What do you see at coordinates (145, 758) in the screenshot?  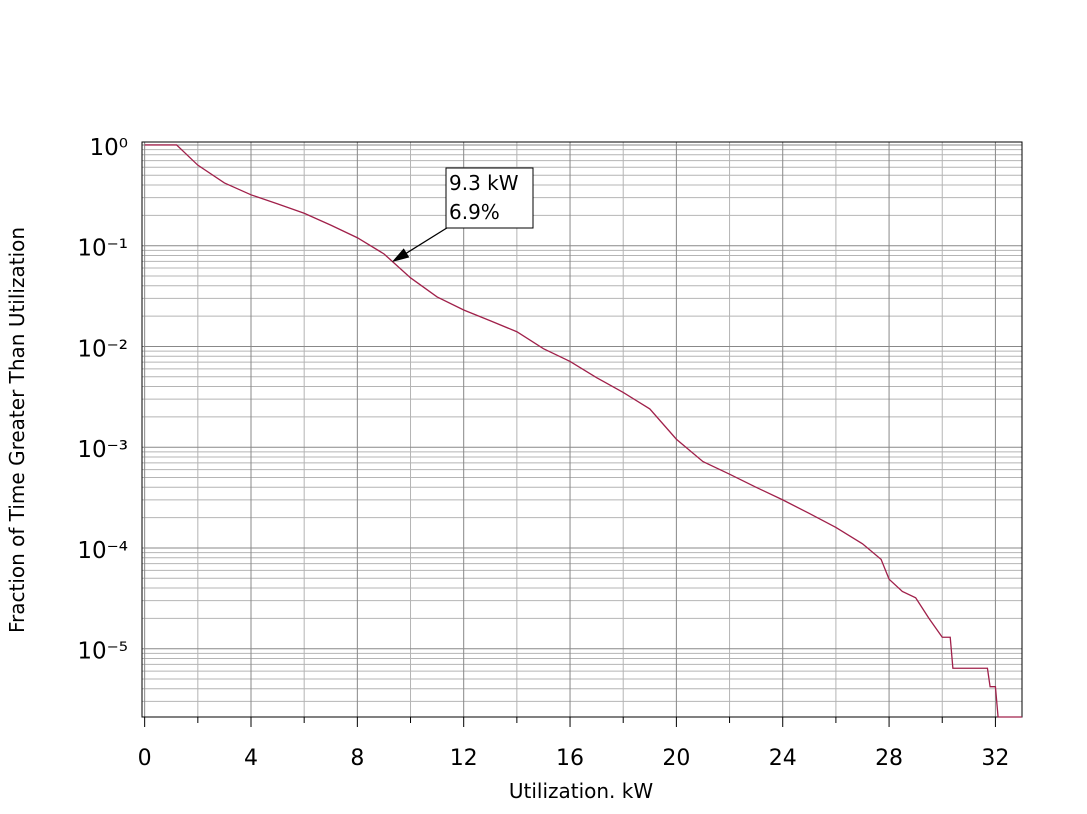 I see `x-tick-label: 0` at bounding box center [145, 758].